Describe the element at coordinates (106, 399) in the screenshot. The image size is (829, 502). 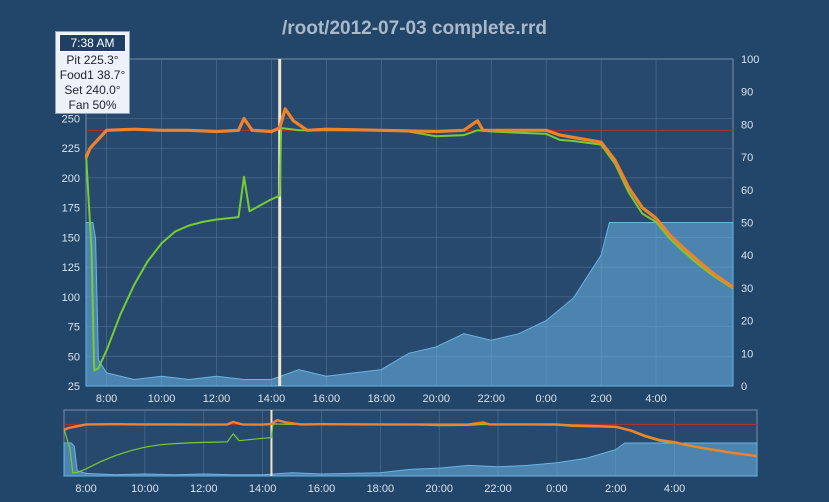
I see `x-tick-label: 8:00` at that location.